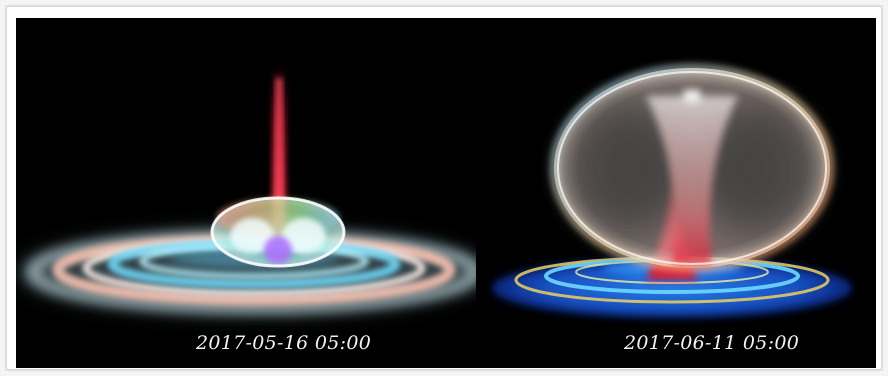 This screenshot has width=888, height=376. I want to click on left-caption: 2017-05-16 05:00, so click(284, 343).